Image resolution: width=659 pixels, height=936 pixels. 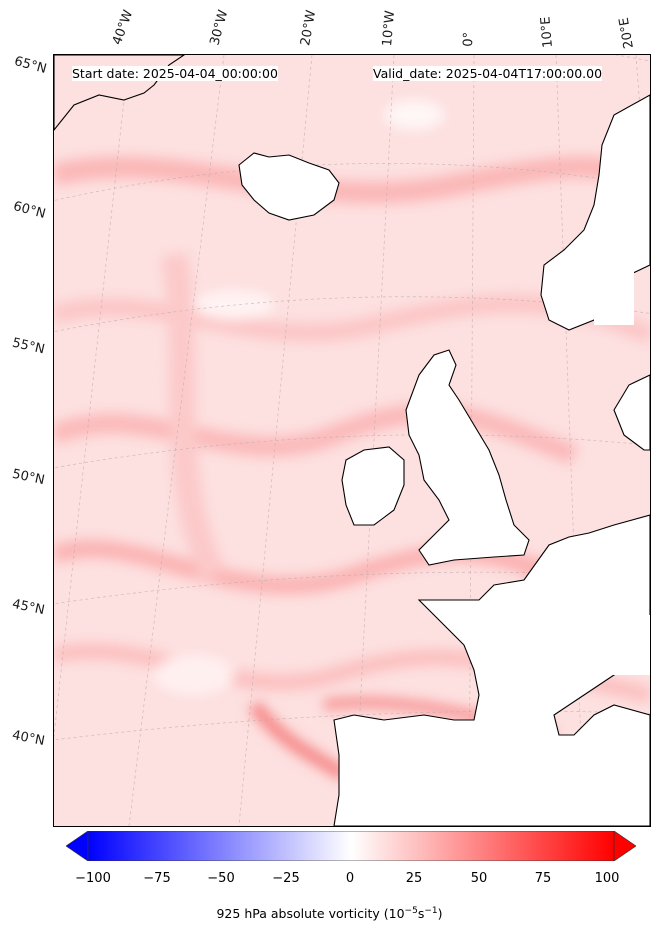 What do you see at coordinates (469, 39) in the screenshot?
I see `lon-label-0: 0°` at bounding box center [469, 39].